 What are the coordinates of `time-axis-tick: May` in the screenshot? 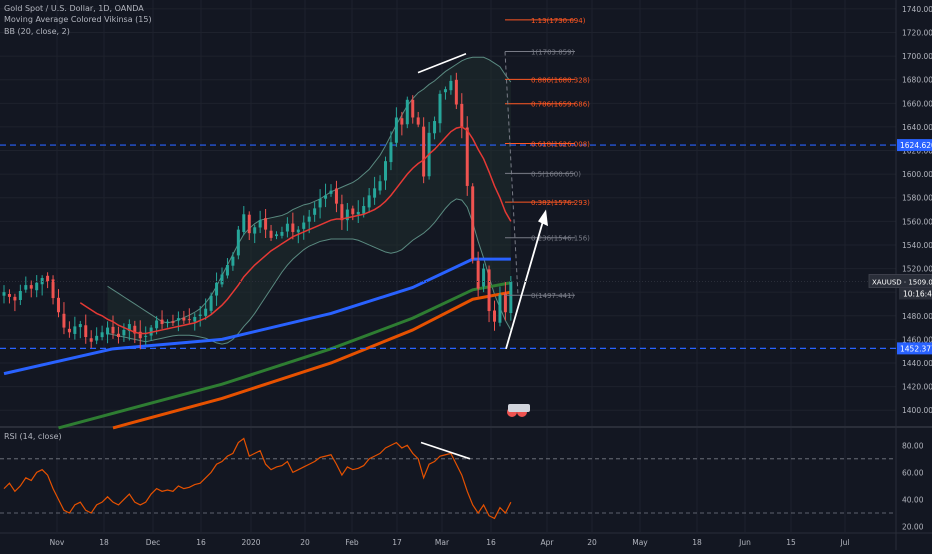 It's located at (640, 542).